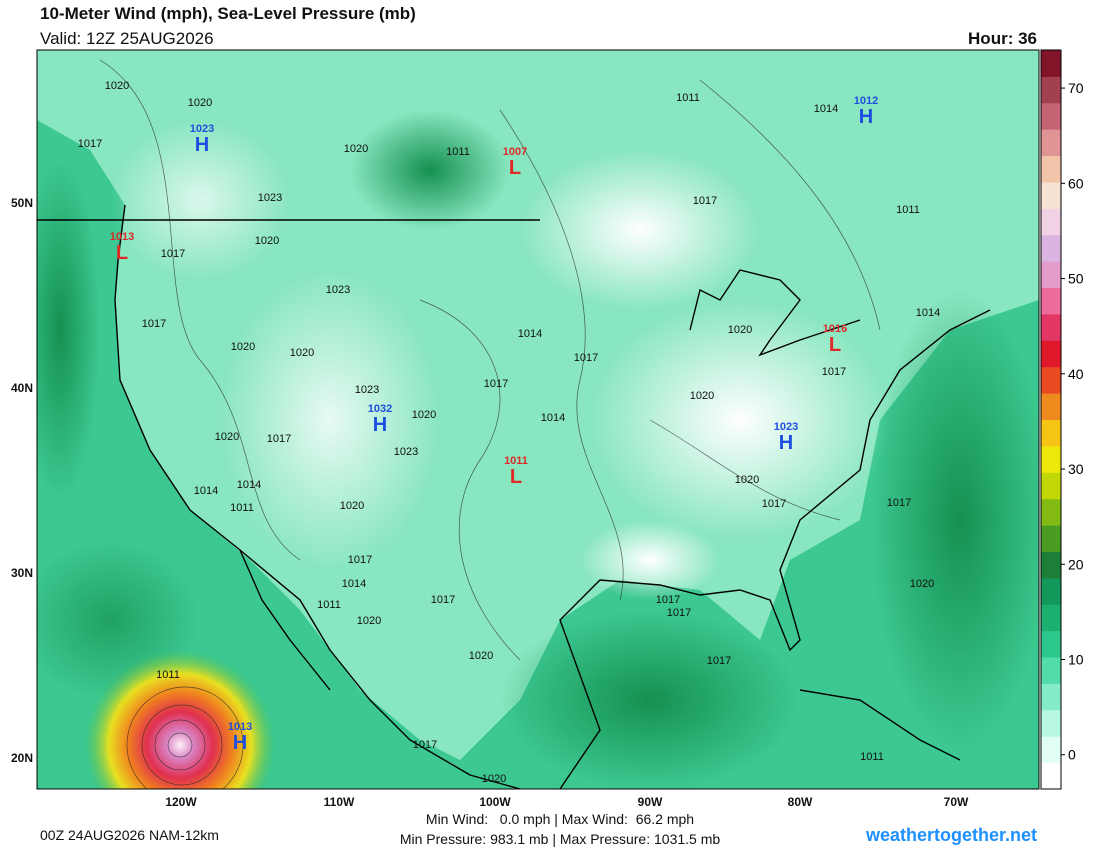 This screenshot has height=850, width=1100. I want to click on lat-label: 40N, so click(22, 388).